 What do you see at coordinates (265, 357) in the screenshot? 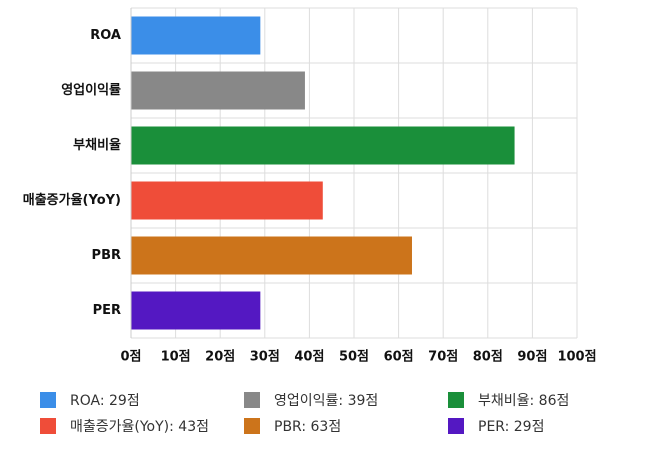
I see `x-tick-label: 30점` at bounding box center [265, 357].